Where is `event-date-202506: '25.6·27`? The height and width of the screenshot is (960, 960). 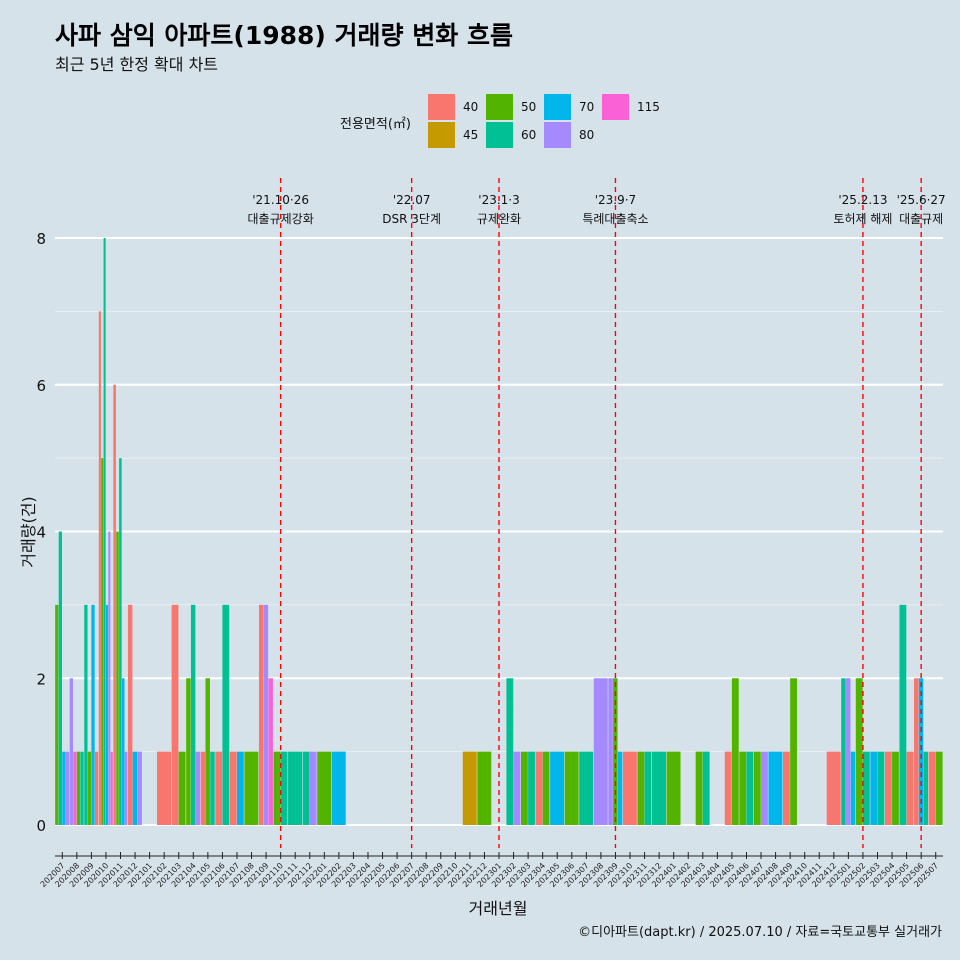 event-date-202506: '25.6·27 is located at coordinates (921, 200).